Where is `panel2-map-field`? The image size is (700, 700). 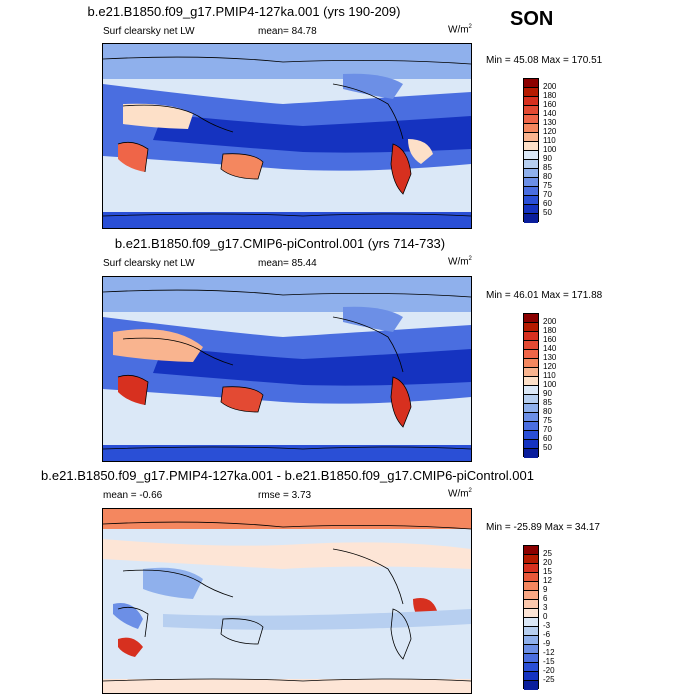
panel2-map-field is located at coordinates (287, 369).